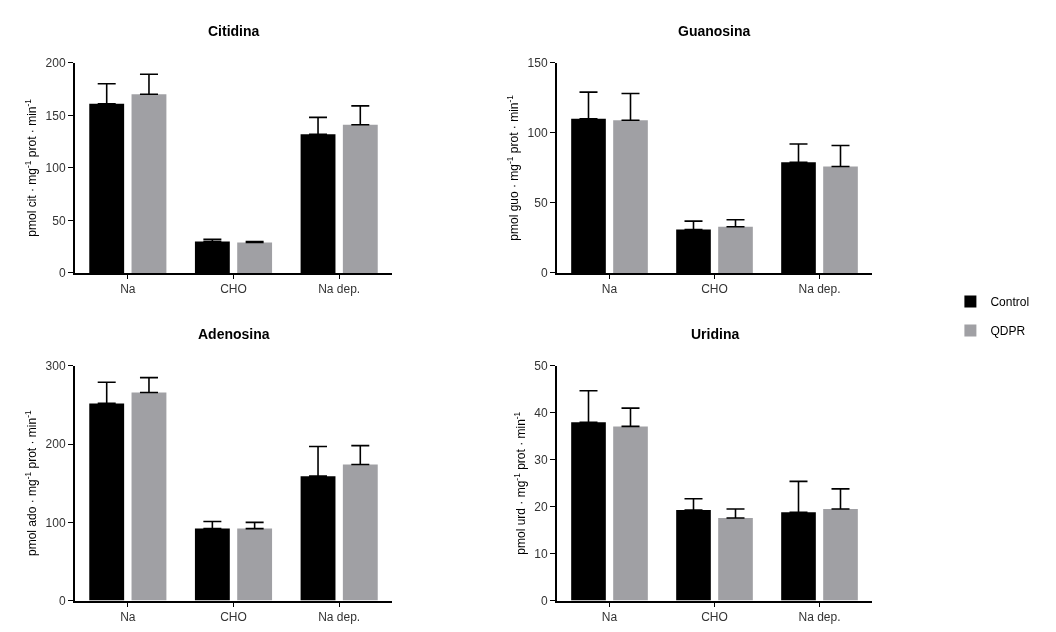  What do you see at coordinates (234, 334) in the screenshot?
I see `chart-title: Adenosina` at bounding box center [234, 334].